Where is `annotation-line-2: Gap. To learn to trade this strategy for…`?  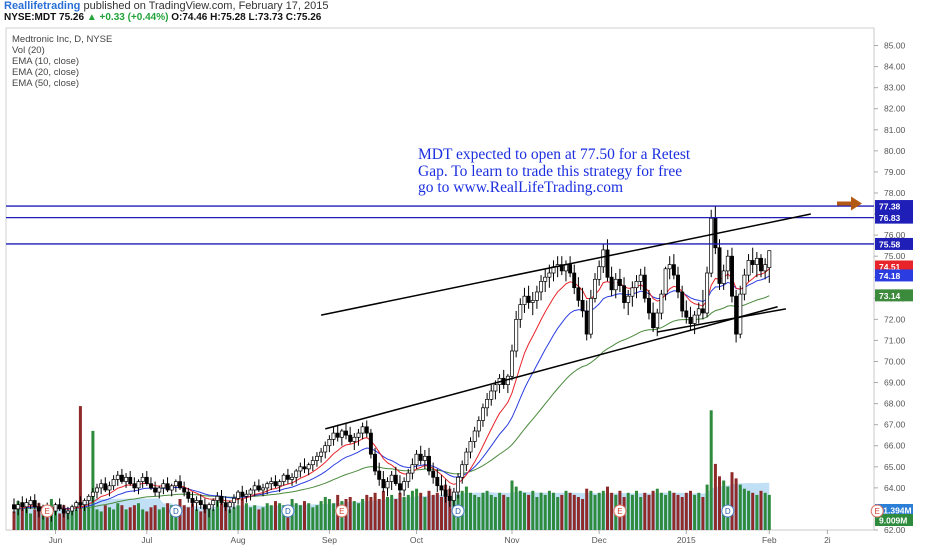 annotation-line-2: Gap. To learn to trade this strategy for… is located at coordinates (550, 171).